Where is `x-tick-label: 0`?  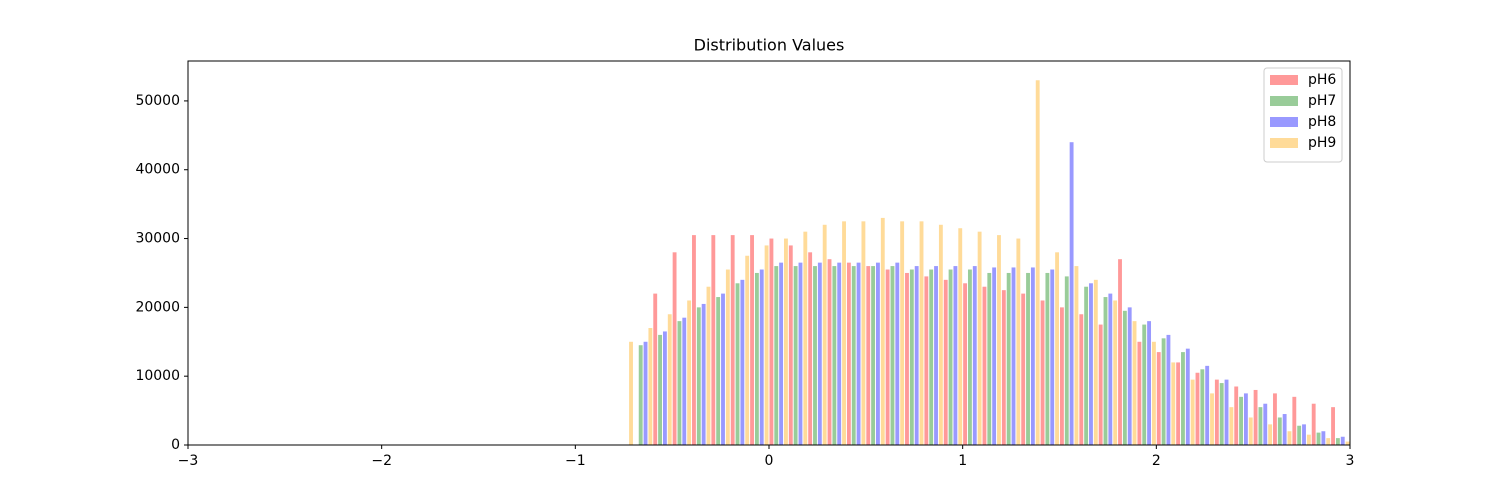
x-tick-label: 0 is located at coordinates (769, 461).